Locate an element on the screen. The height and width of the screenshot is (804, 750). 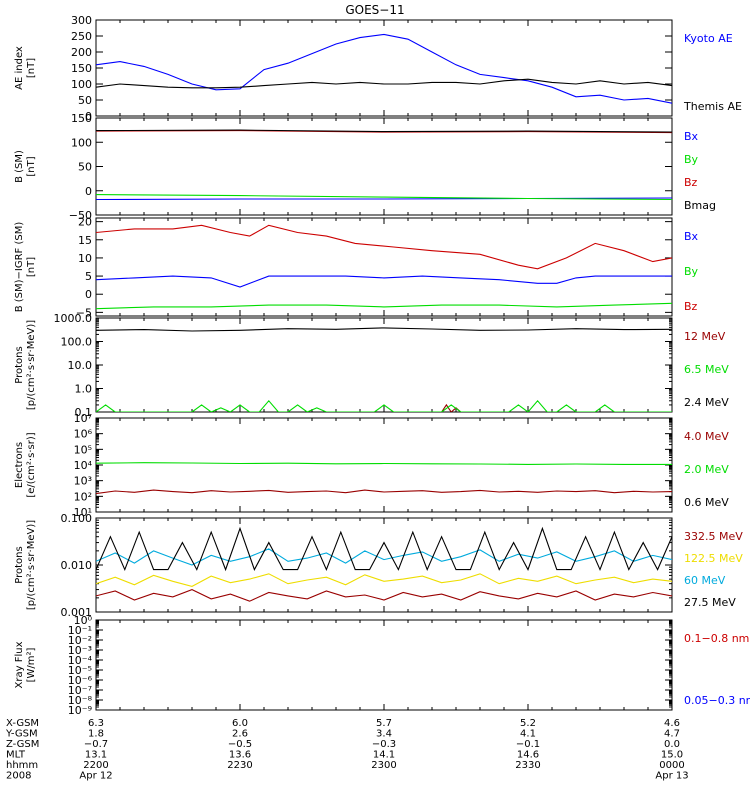
footer-value: 6.0 is located at coordinates (240, 723).